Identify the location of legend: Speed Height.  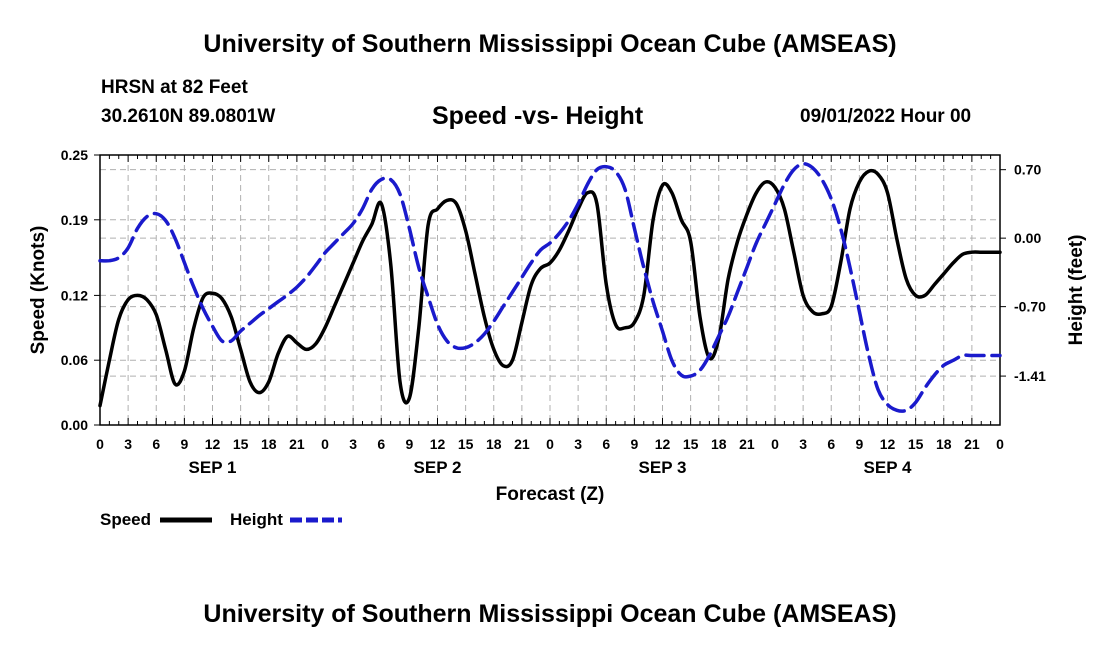
(221, 519).